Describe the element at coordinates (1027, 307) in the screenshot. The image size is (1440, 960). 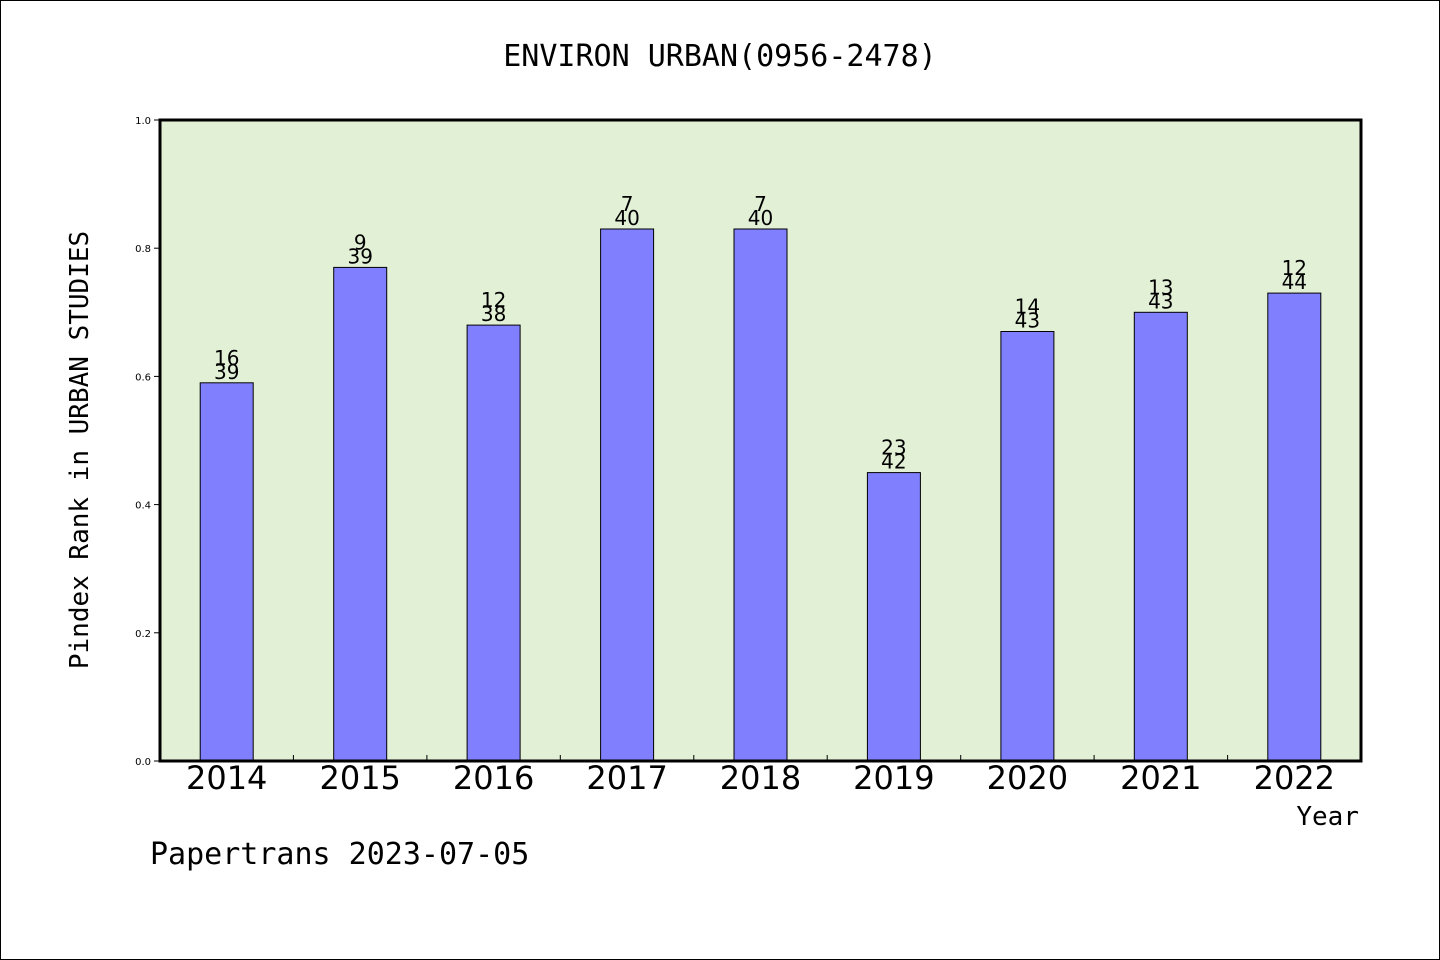
I see `bar-rank-label-2020: 14` at that location.